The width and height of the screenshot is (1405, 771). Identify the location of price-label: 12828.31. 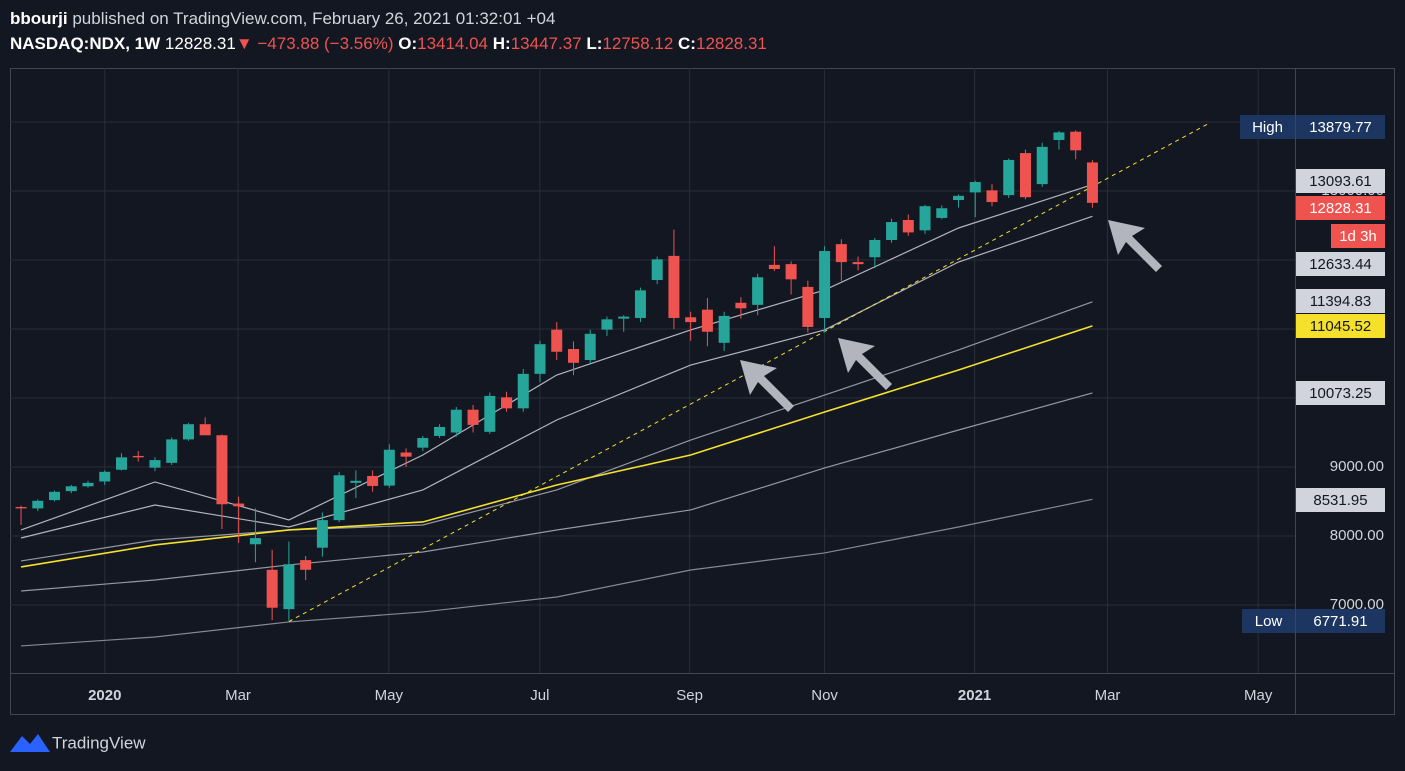
(1340, 208).